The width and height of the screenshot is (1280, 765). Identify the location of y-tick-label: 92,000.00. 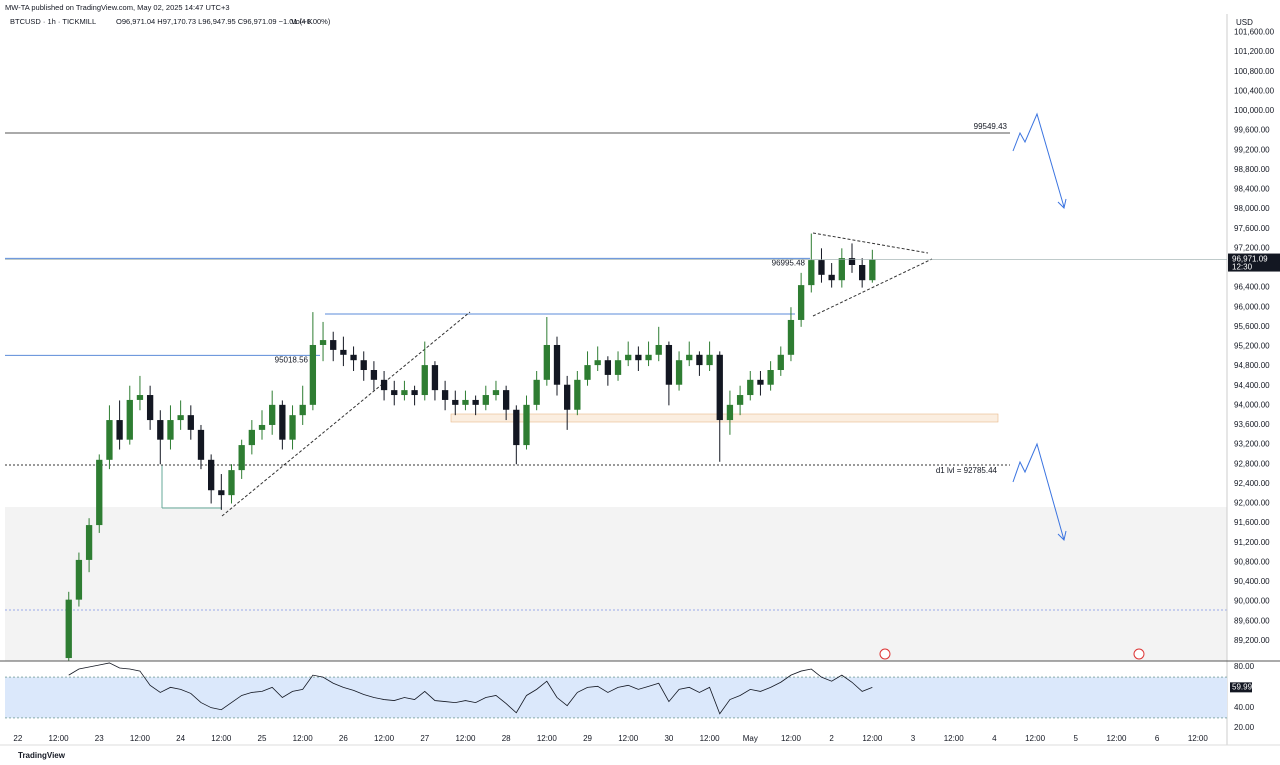
(1252, 503).